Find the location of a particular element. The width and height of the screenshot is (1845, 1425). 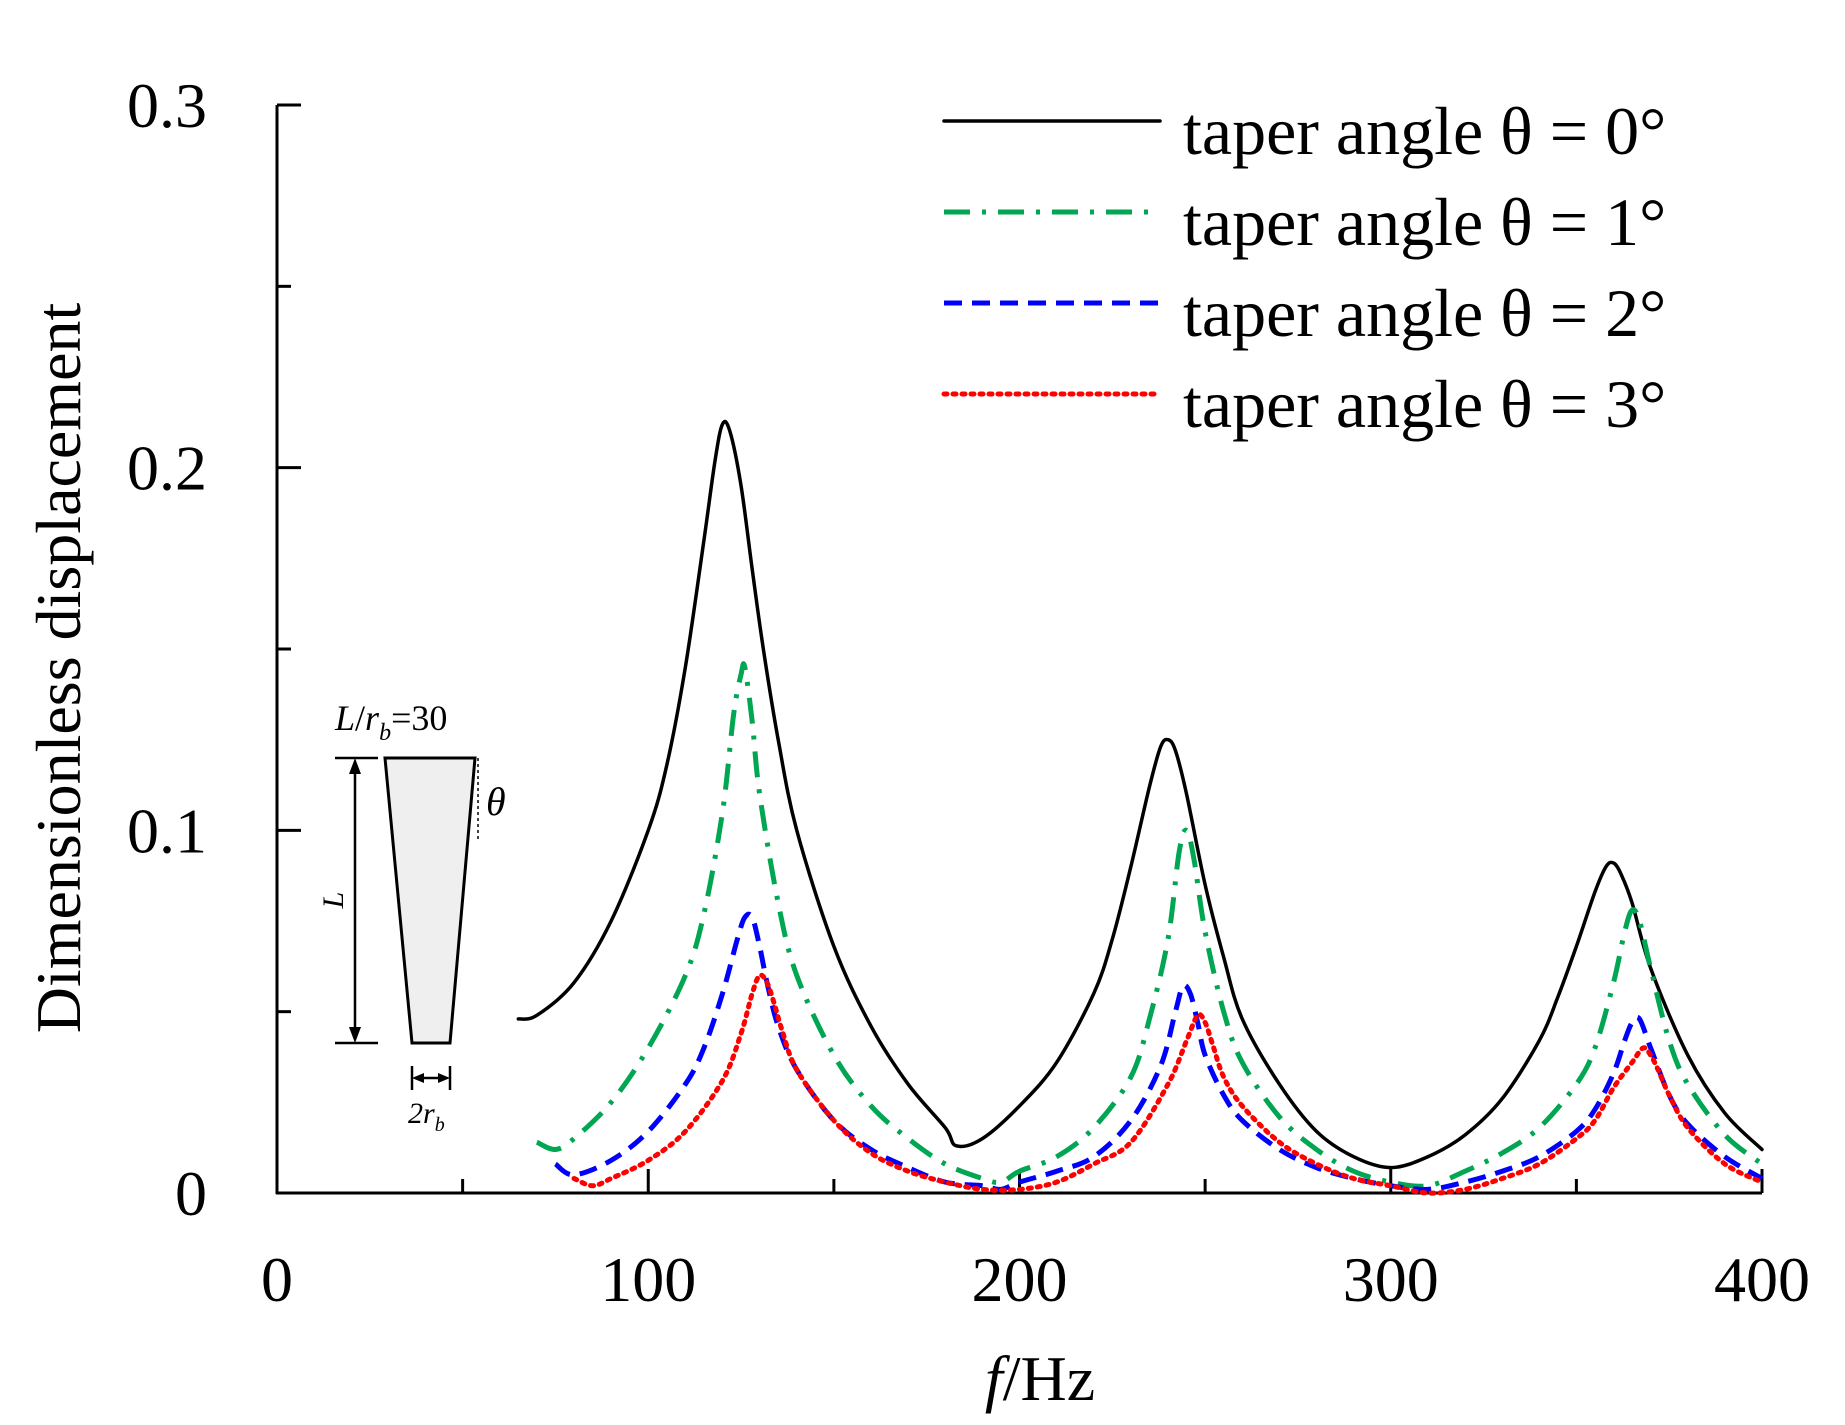

inset-base-arrow-right is located at coordinates (444, 1078).